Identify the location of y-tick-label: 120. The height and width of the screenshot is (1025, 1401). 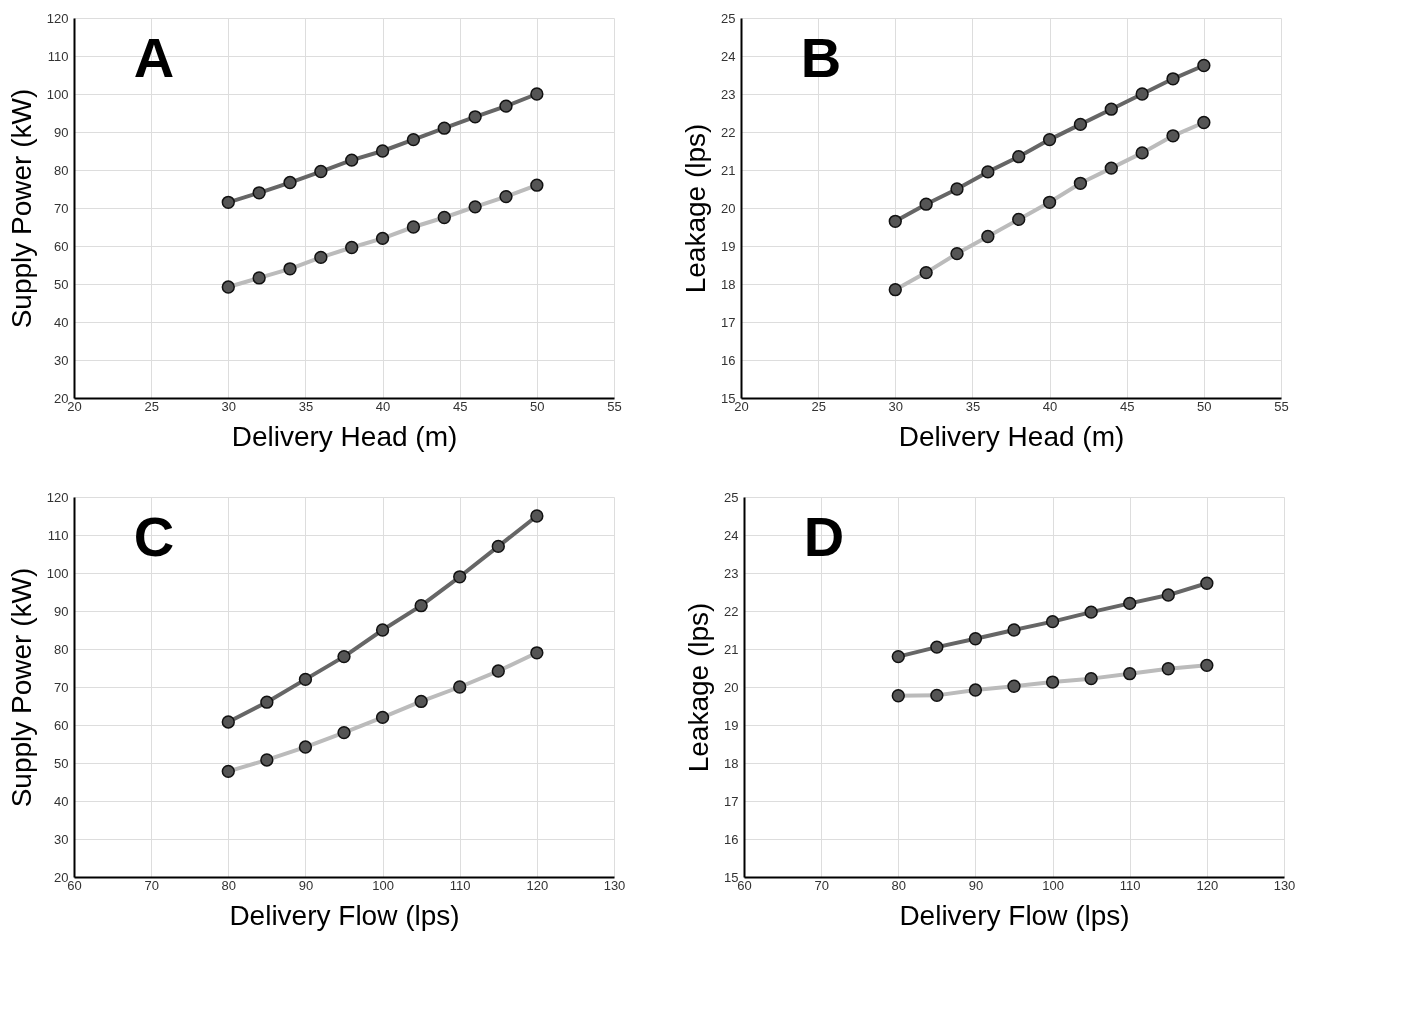
(57, 497).